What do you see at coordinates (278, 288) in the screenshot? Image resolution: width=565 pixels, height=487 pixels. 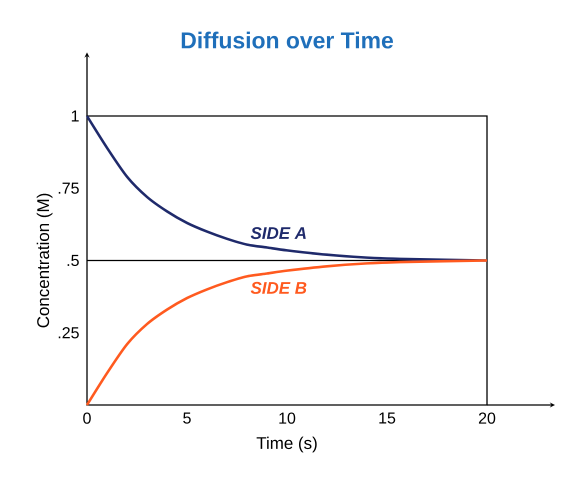 I see `series-label: SIDE B` at bounding box center [278, 288].